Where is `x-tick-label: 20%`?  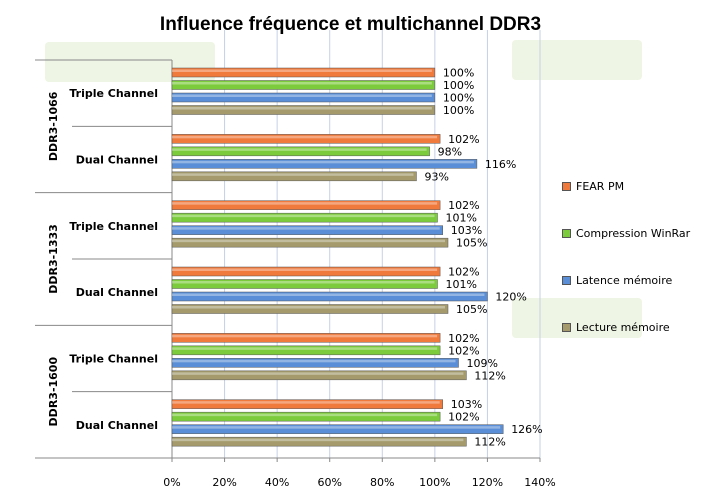 x-tick-label: 20% is located at coordinates (224, 482).